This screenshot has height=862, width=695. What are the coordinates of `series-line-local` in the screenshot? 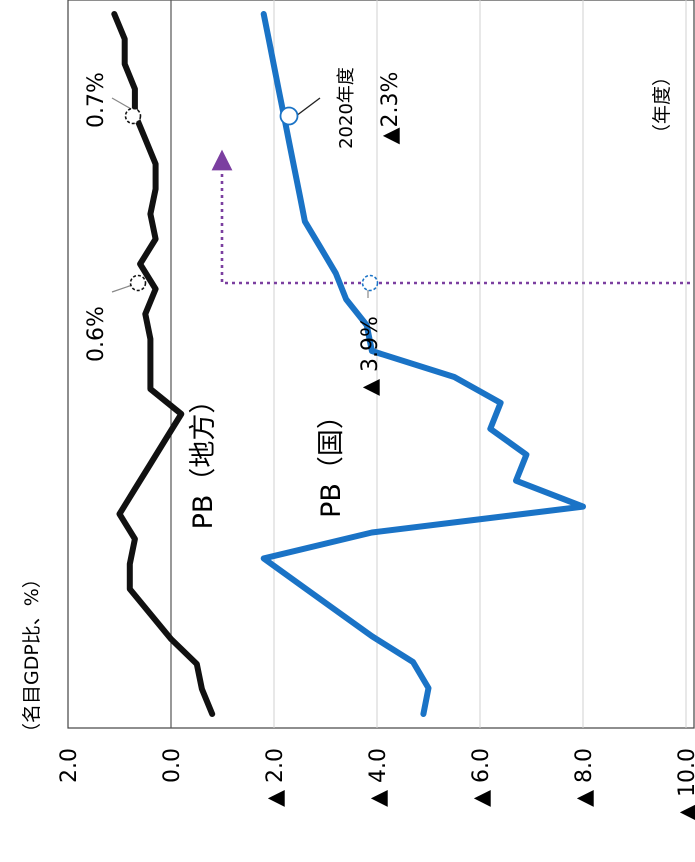 It's located at (163, 364).